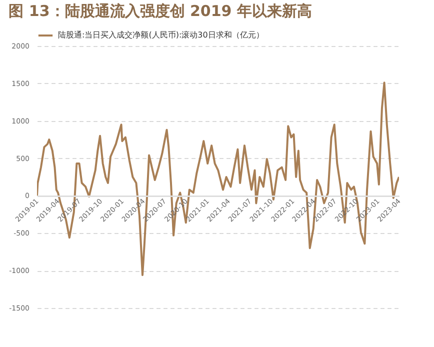  What do you see at coordinates (160, 11) in the screenshot?
I see `chart-title: 图 13：陆股通流入强度创 2019 年以来新高` at bounding box center [160, 11].